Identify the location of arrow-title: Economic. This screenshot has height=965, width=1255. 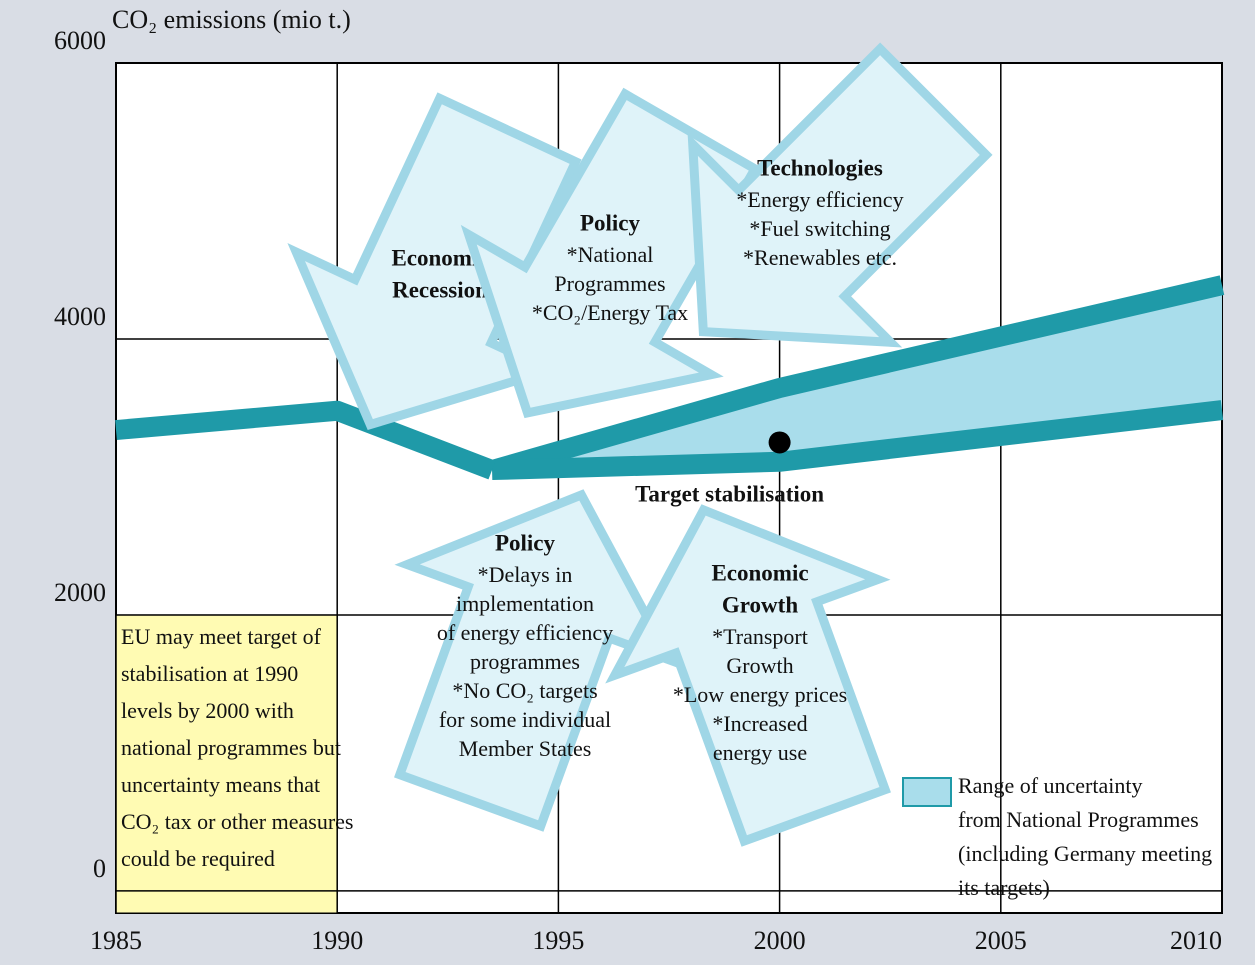
(759, 572).